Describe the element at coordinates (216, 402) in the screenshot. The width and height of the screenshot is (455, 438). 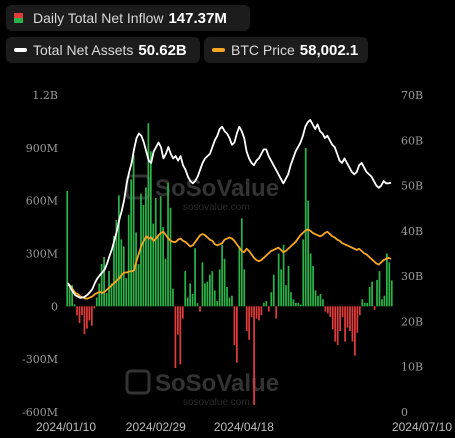
I see `watermark-site: sosovalue.com` at that location.